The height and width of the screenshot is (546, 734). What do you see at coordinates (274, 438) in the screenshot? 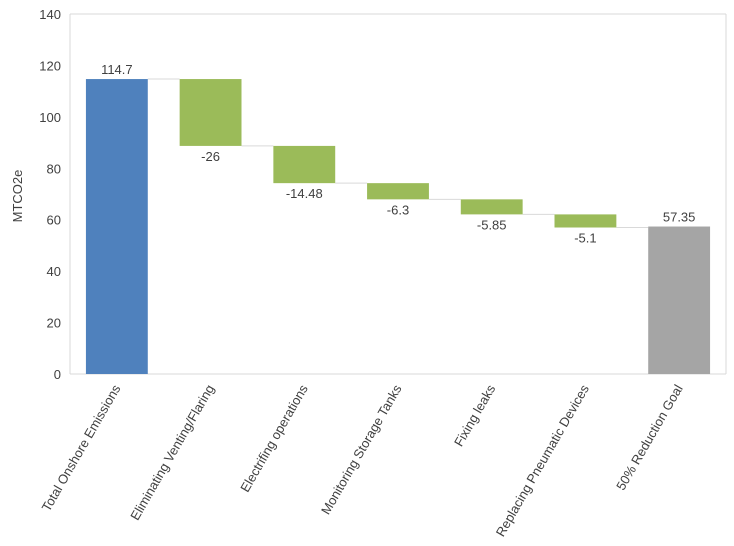
I see `category-label: Electrifing operations` at bounding box center [274, 438].